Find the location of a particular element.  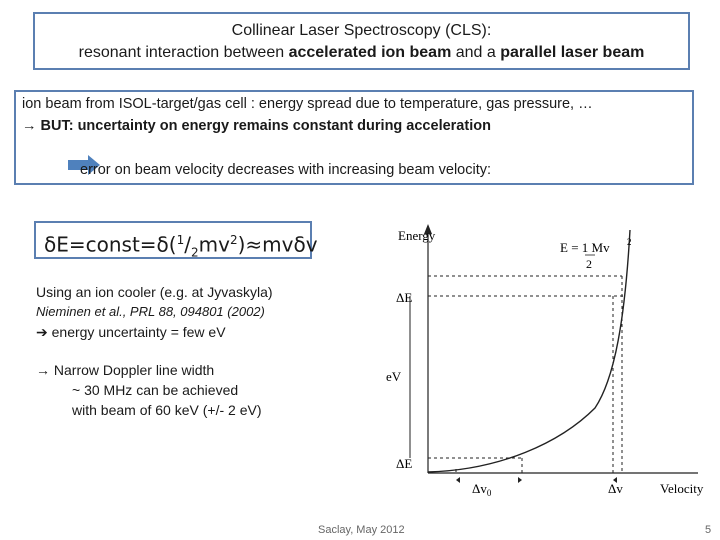

formula-sup: 1 is located at coordinates (180, 240).